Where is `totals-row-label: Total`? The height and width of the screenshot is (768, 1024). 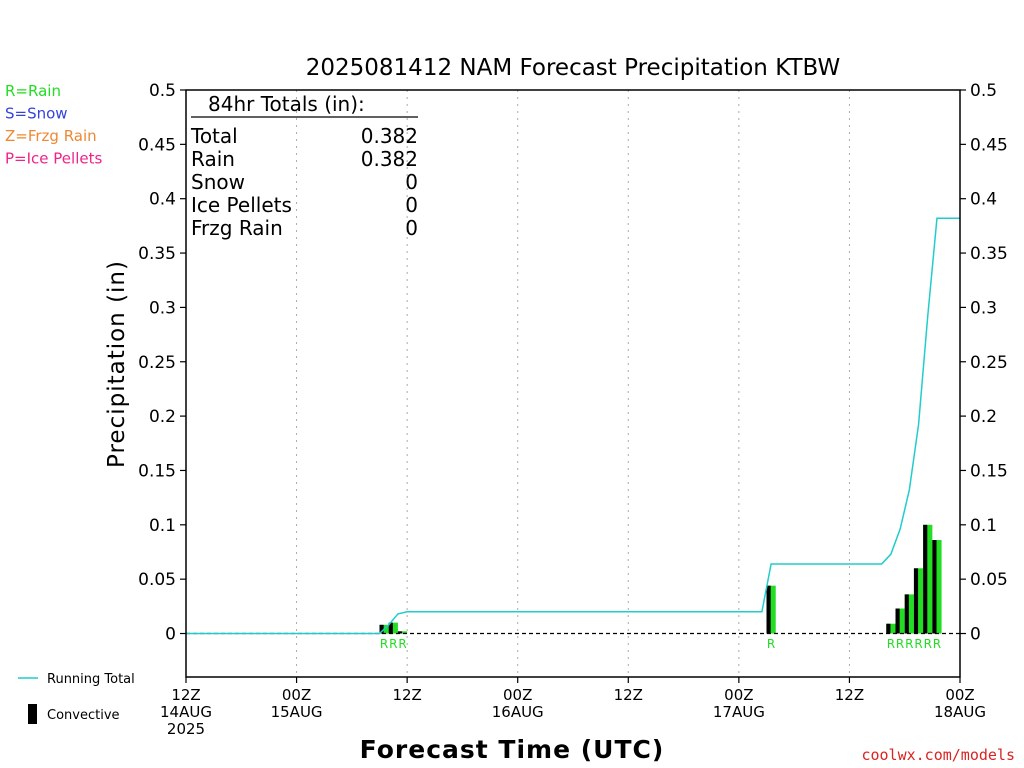 totals-row-label: Total is located at coordinates (214, 136).